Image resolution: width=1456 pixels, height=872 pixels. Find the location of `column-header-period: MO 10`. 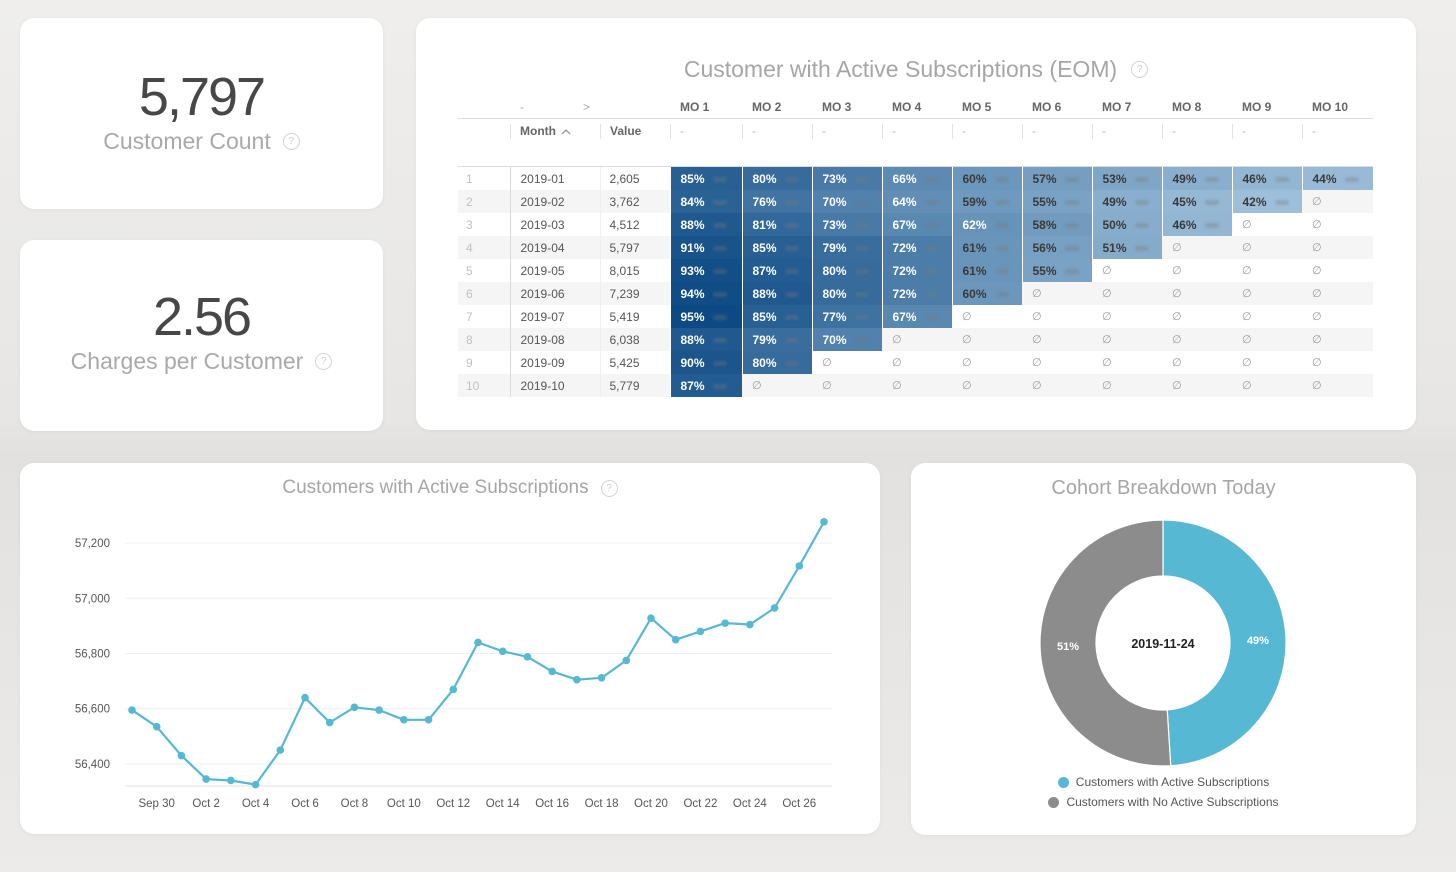

column-header-period: MO 10 is located at coordinates (1337, 107).